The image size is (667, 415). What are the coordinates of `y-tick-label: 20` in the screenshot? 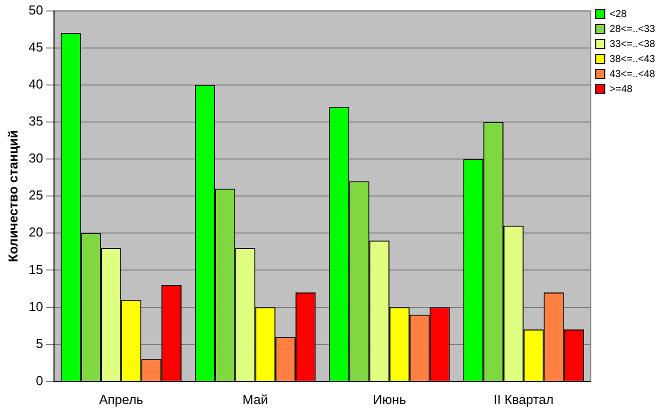 It's located at (36, 232).